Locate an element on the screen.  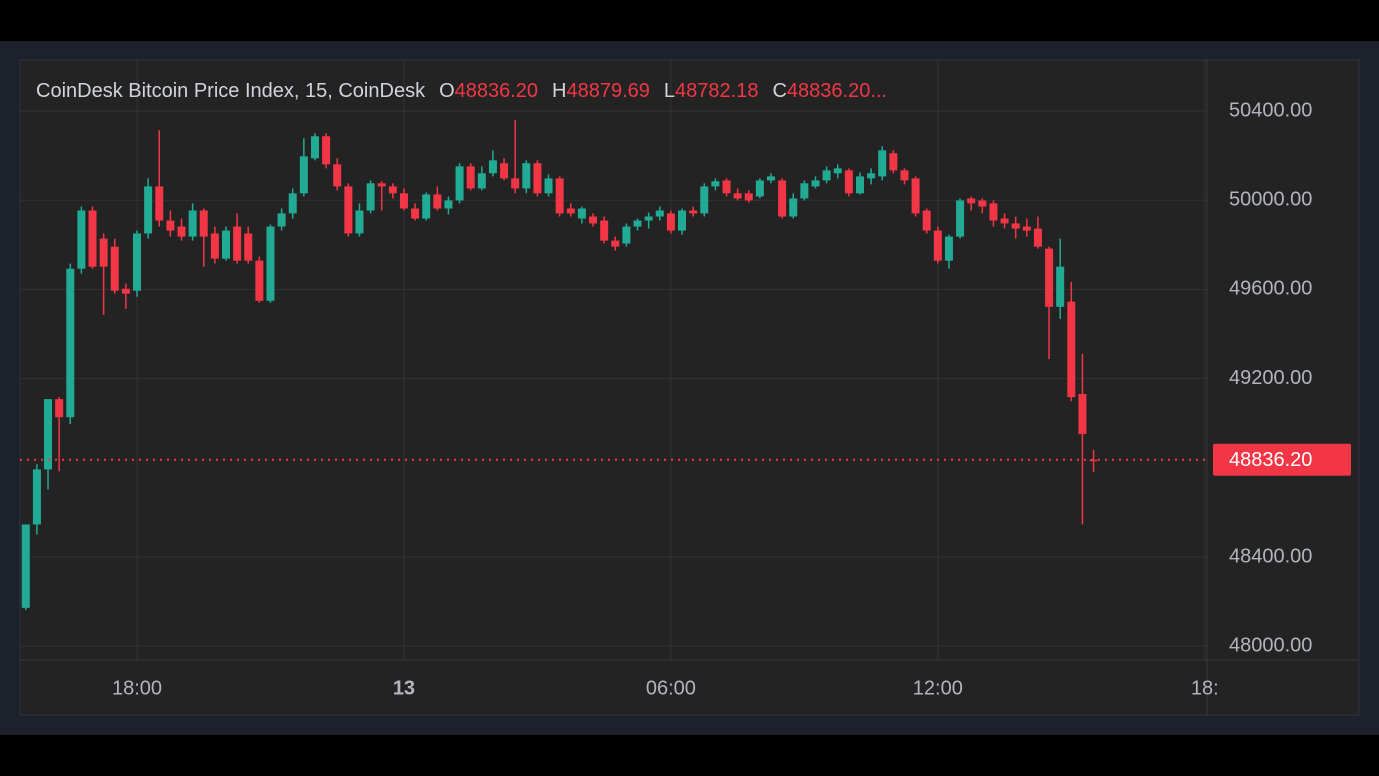
x-tick-label: 06:00 is located at coordinates (671, 688).